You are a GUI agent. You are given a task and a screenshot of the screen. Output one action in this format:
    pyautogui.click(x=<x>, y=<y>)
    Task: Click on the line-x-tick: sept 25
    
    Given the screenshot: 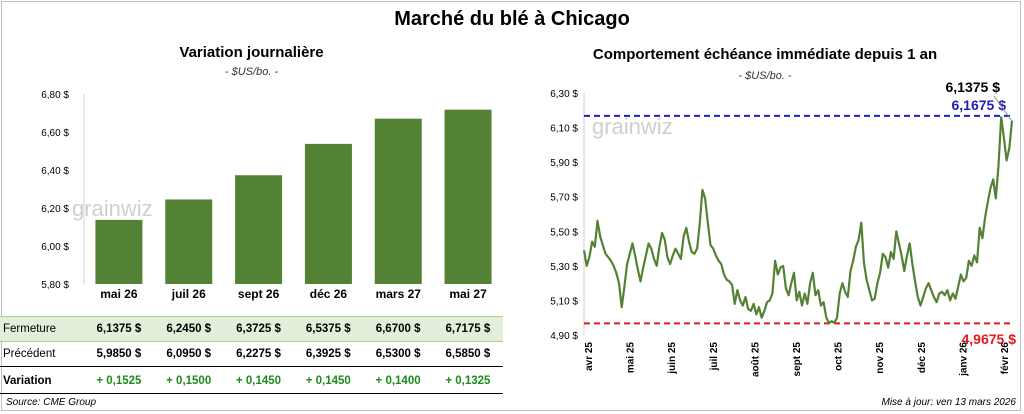 What is the action you would take?
    pyautogui.click(x=797, y=359)
    